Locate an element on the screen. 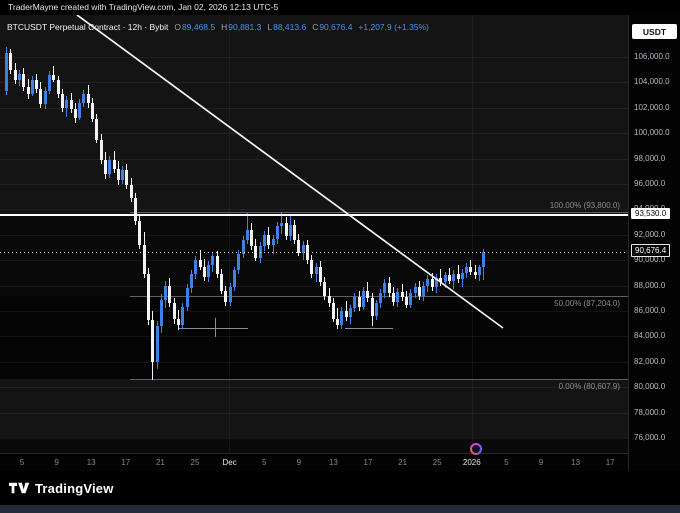 The height and width of the screenshot is (513, 680). fib-zone-upper-fill is located at coordinates (314, 255).